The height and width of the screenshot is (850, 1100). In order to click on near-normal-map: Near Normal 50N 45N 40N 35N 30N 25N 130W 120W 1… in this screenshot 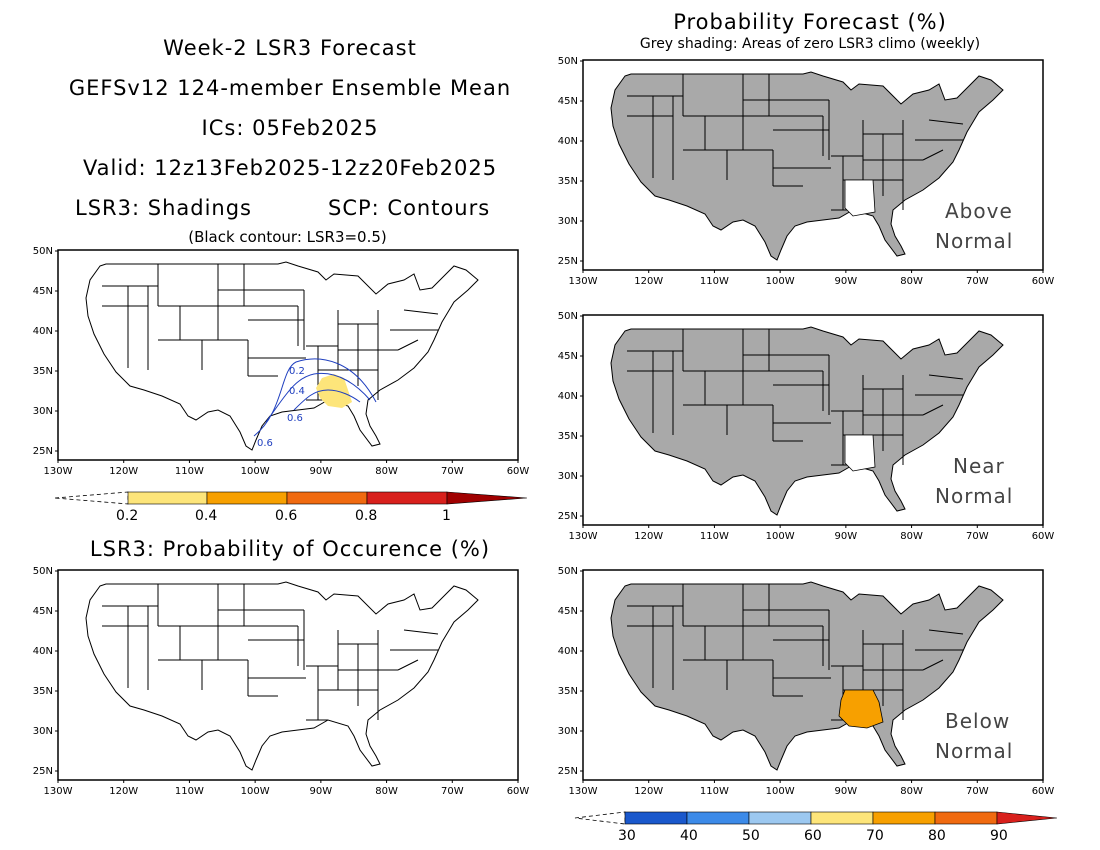, I will do `click(806, 426)`.